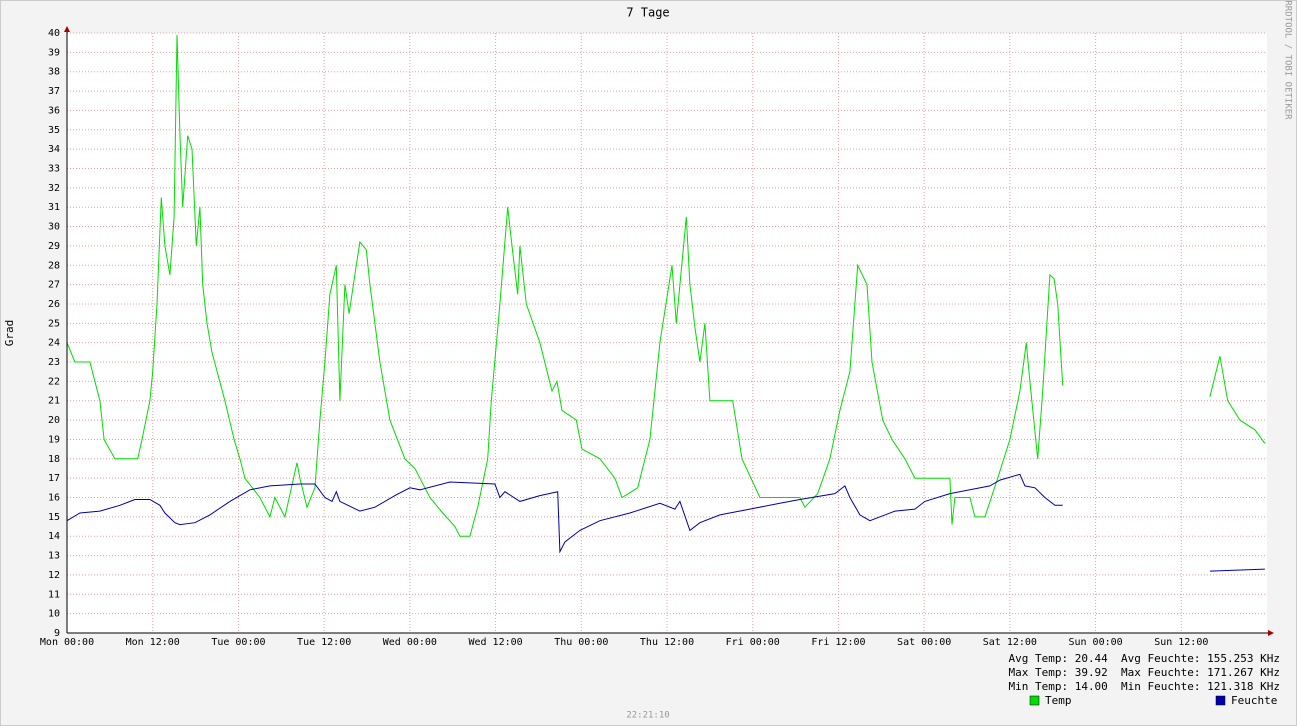 This screenshot has height=726, width=1297. I want to click on y-tick-label: 24, so click(54, 343).